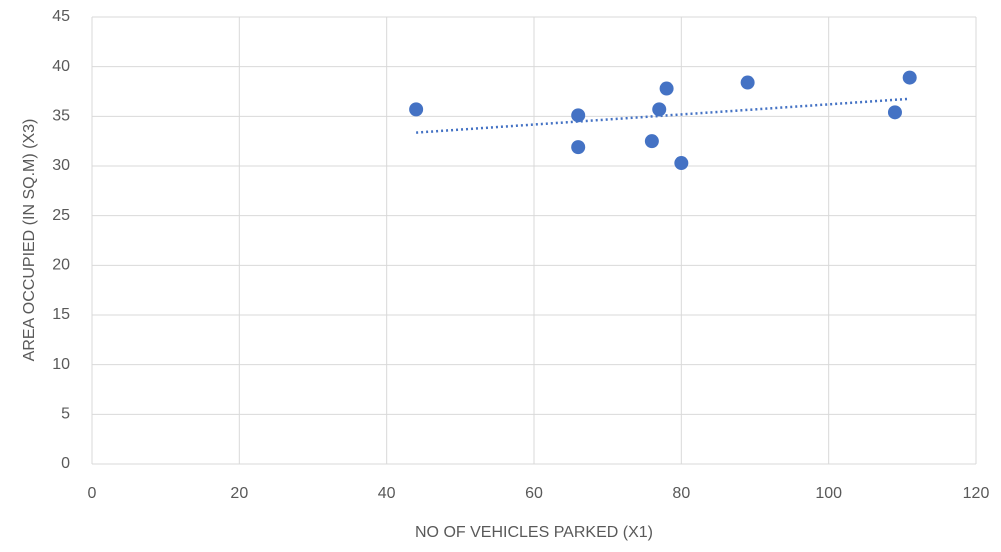 This screenshot has width=1001, height=552. What do you see at coordinates (61, 165) in the screenshot?
I see `y-tick-label: 30` at bounding box center [61, 165].